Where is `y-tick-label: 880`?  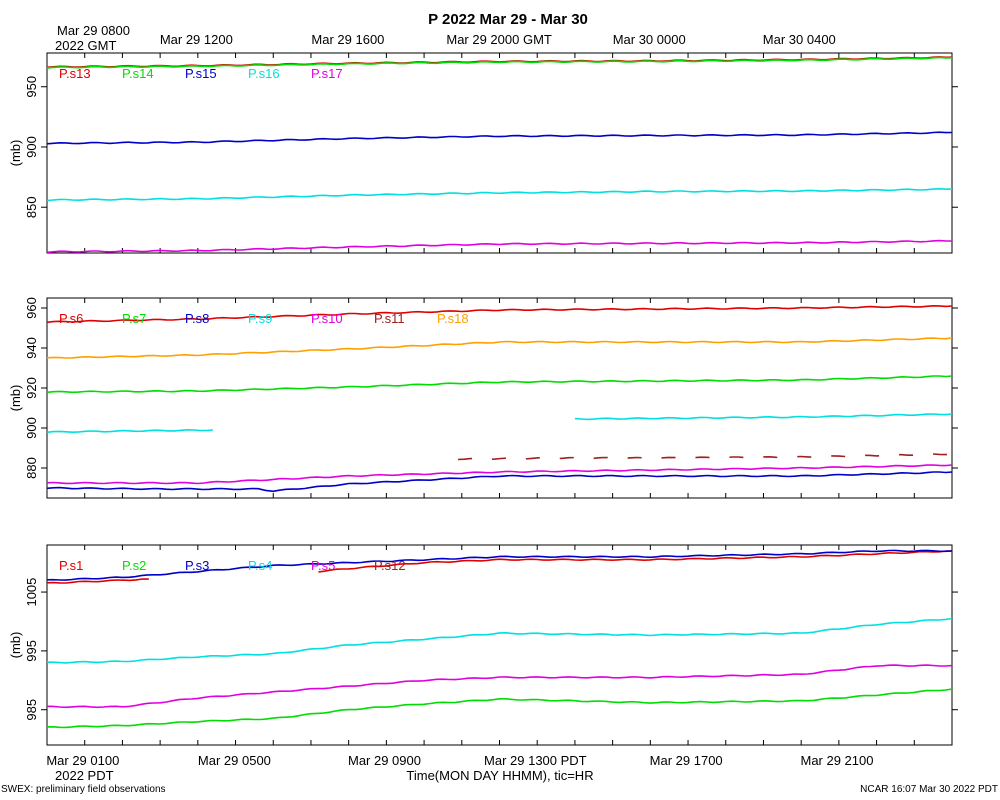 y-tick-label: 880 is located at coordinates (31, 468).